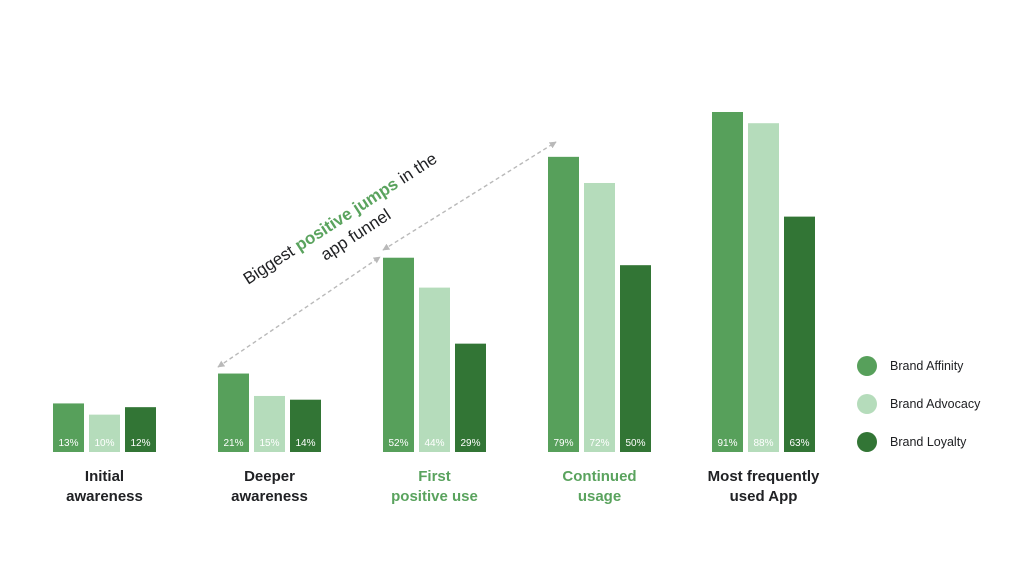 This screenshot has height=569, width=1024. I want to click on category-label: Continued, so click(599, 476).